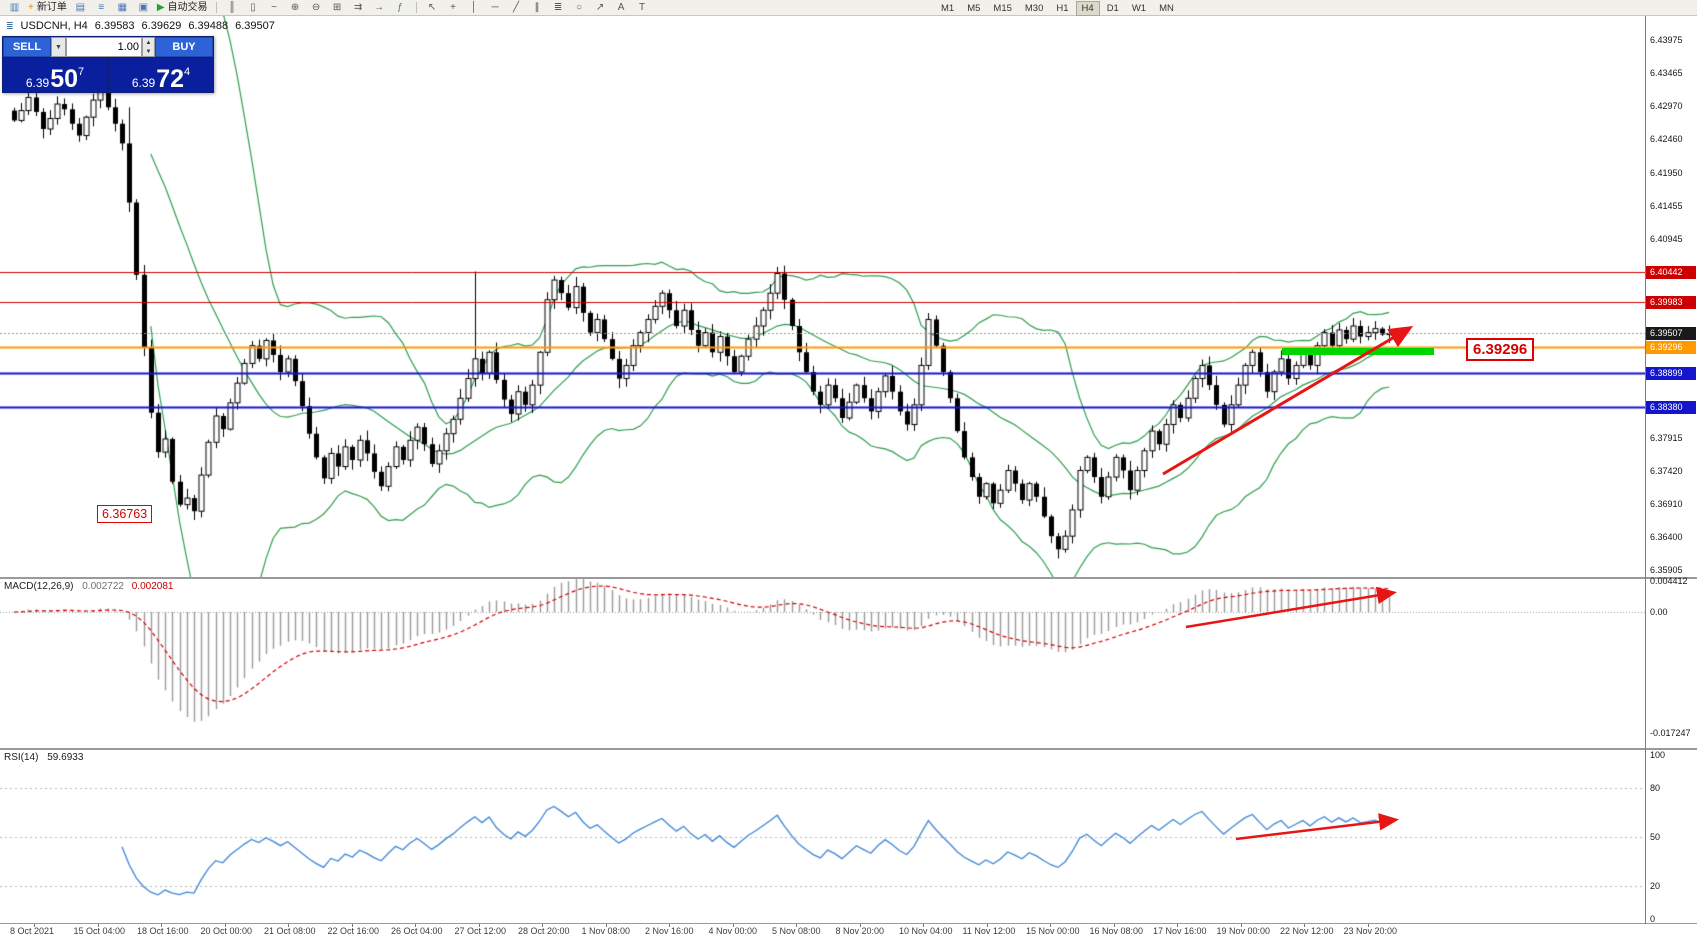 The width and height of the screenshot is (1697, 937). I want to click on sell-button: SELL, so click(27, 47).